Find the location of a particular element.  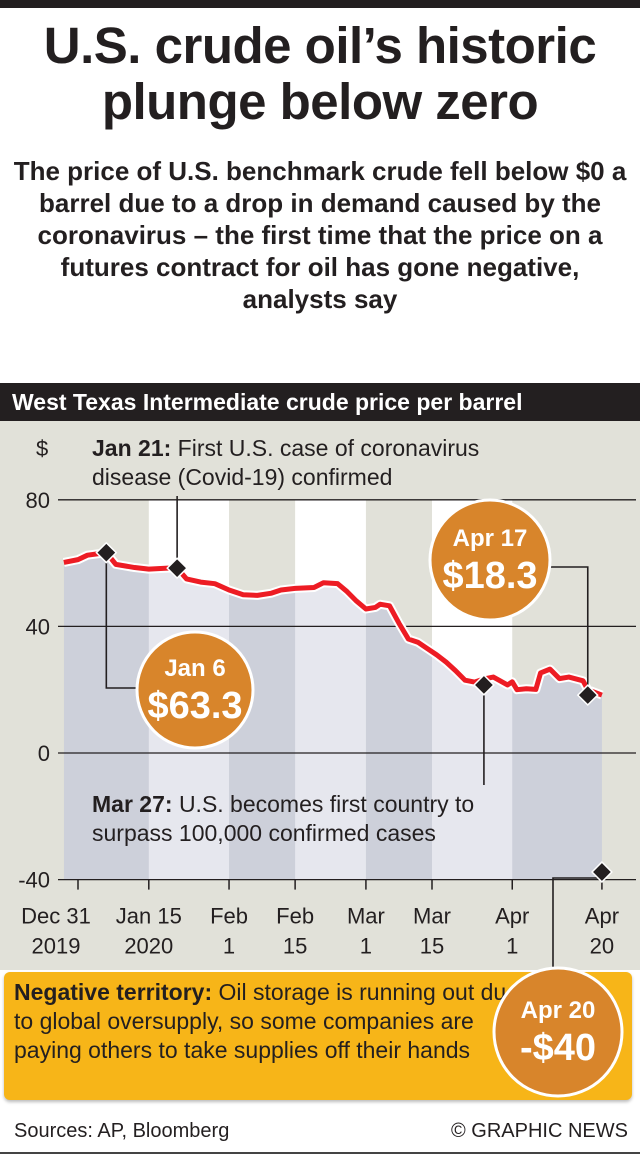

callout-apr17: Apr 17 $18.3 is located at coordinates (490, 560).